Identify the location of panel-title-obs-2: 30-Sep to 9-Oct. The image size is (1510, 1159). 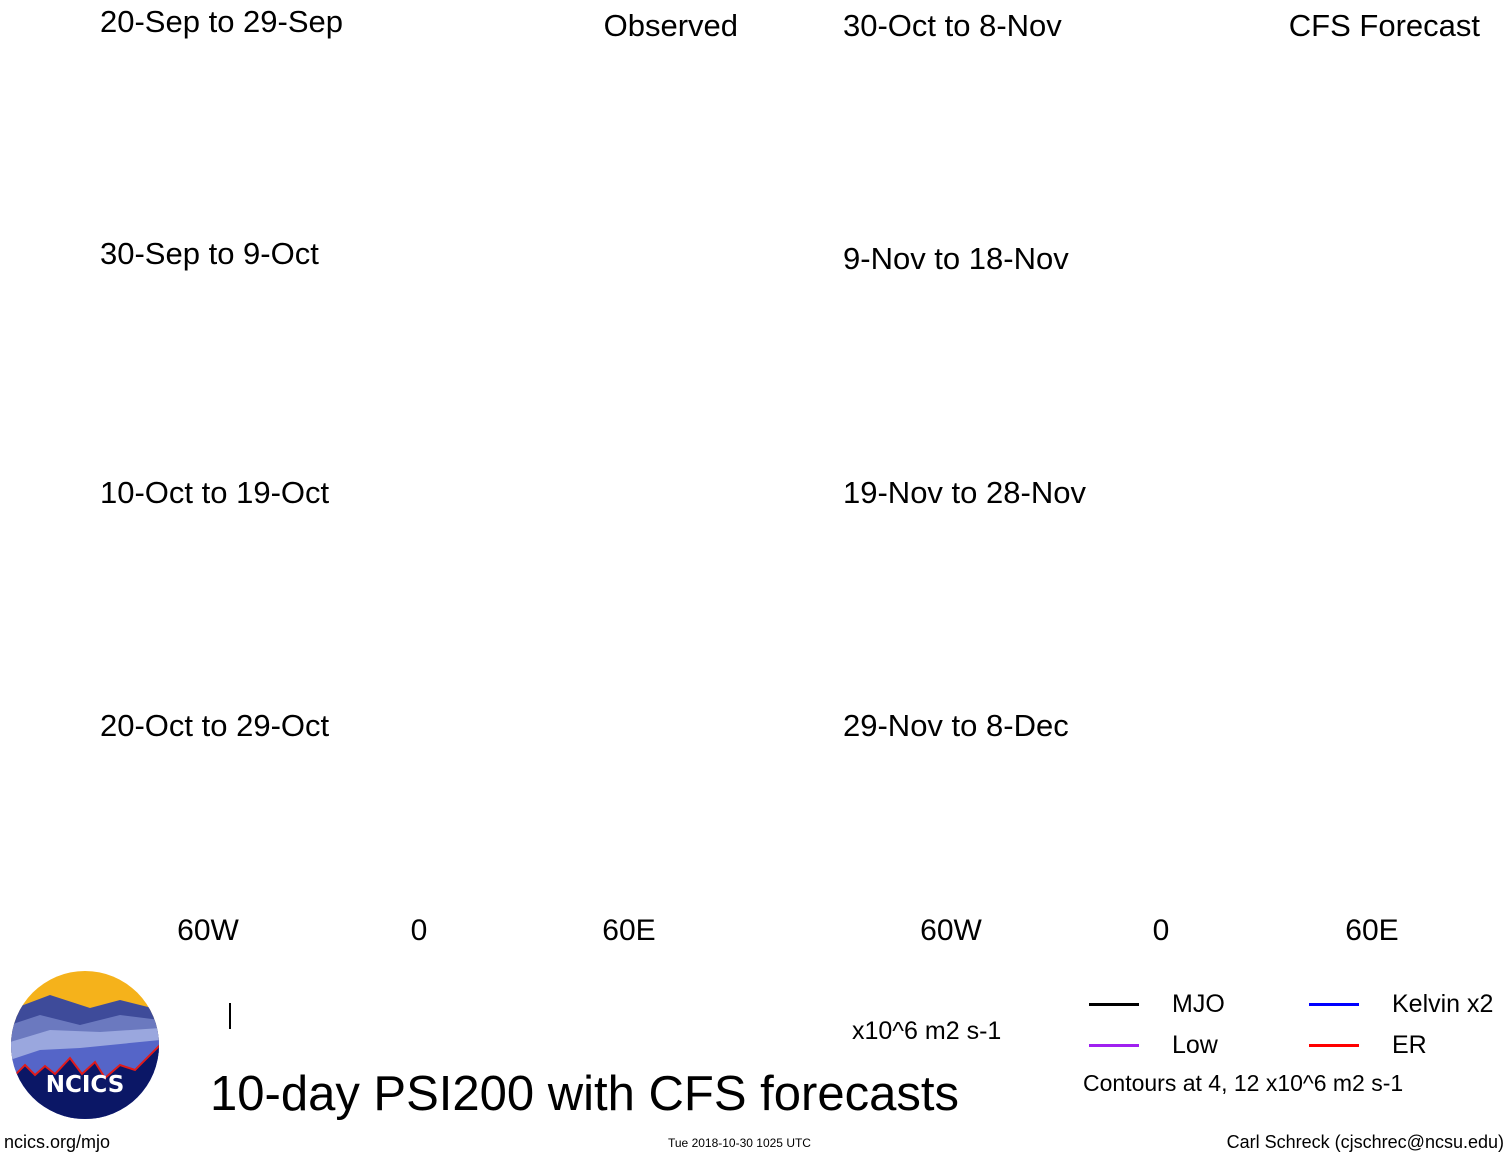
(209, 253).